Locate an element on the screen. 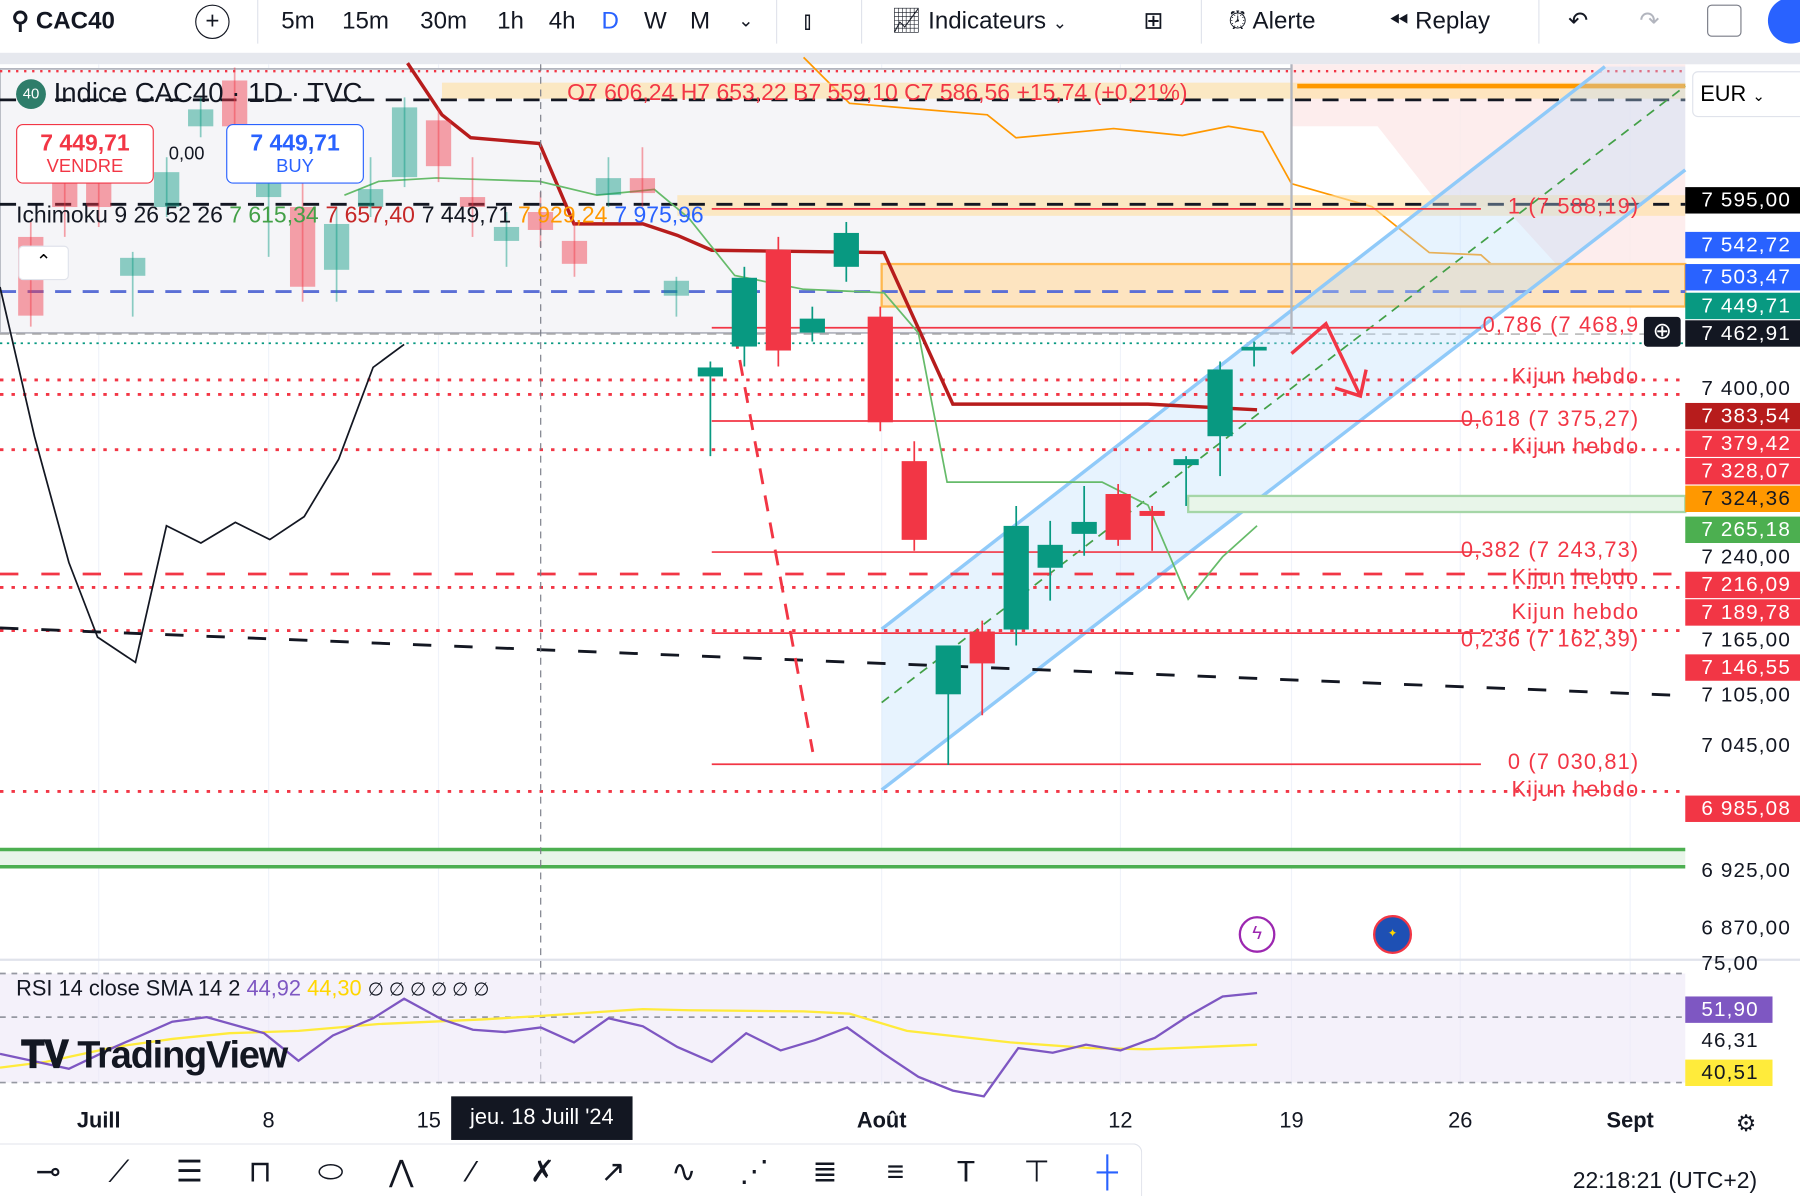 This screenshot has height=1196, width=1800. horizontal-lines-icon: ☰ is located at coordinates (189, 1171).